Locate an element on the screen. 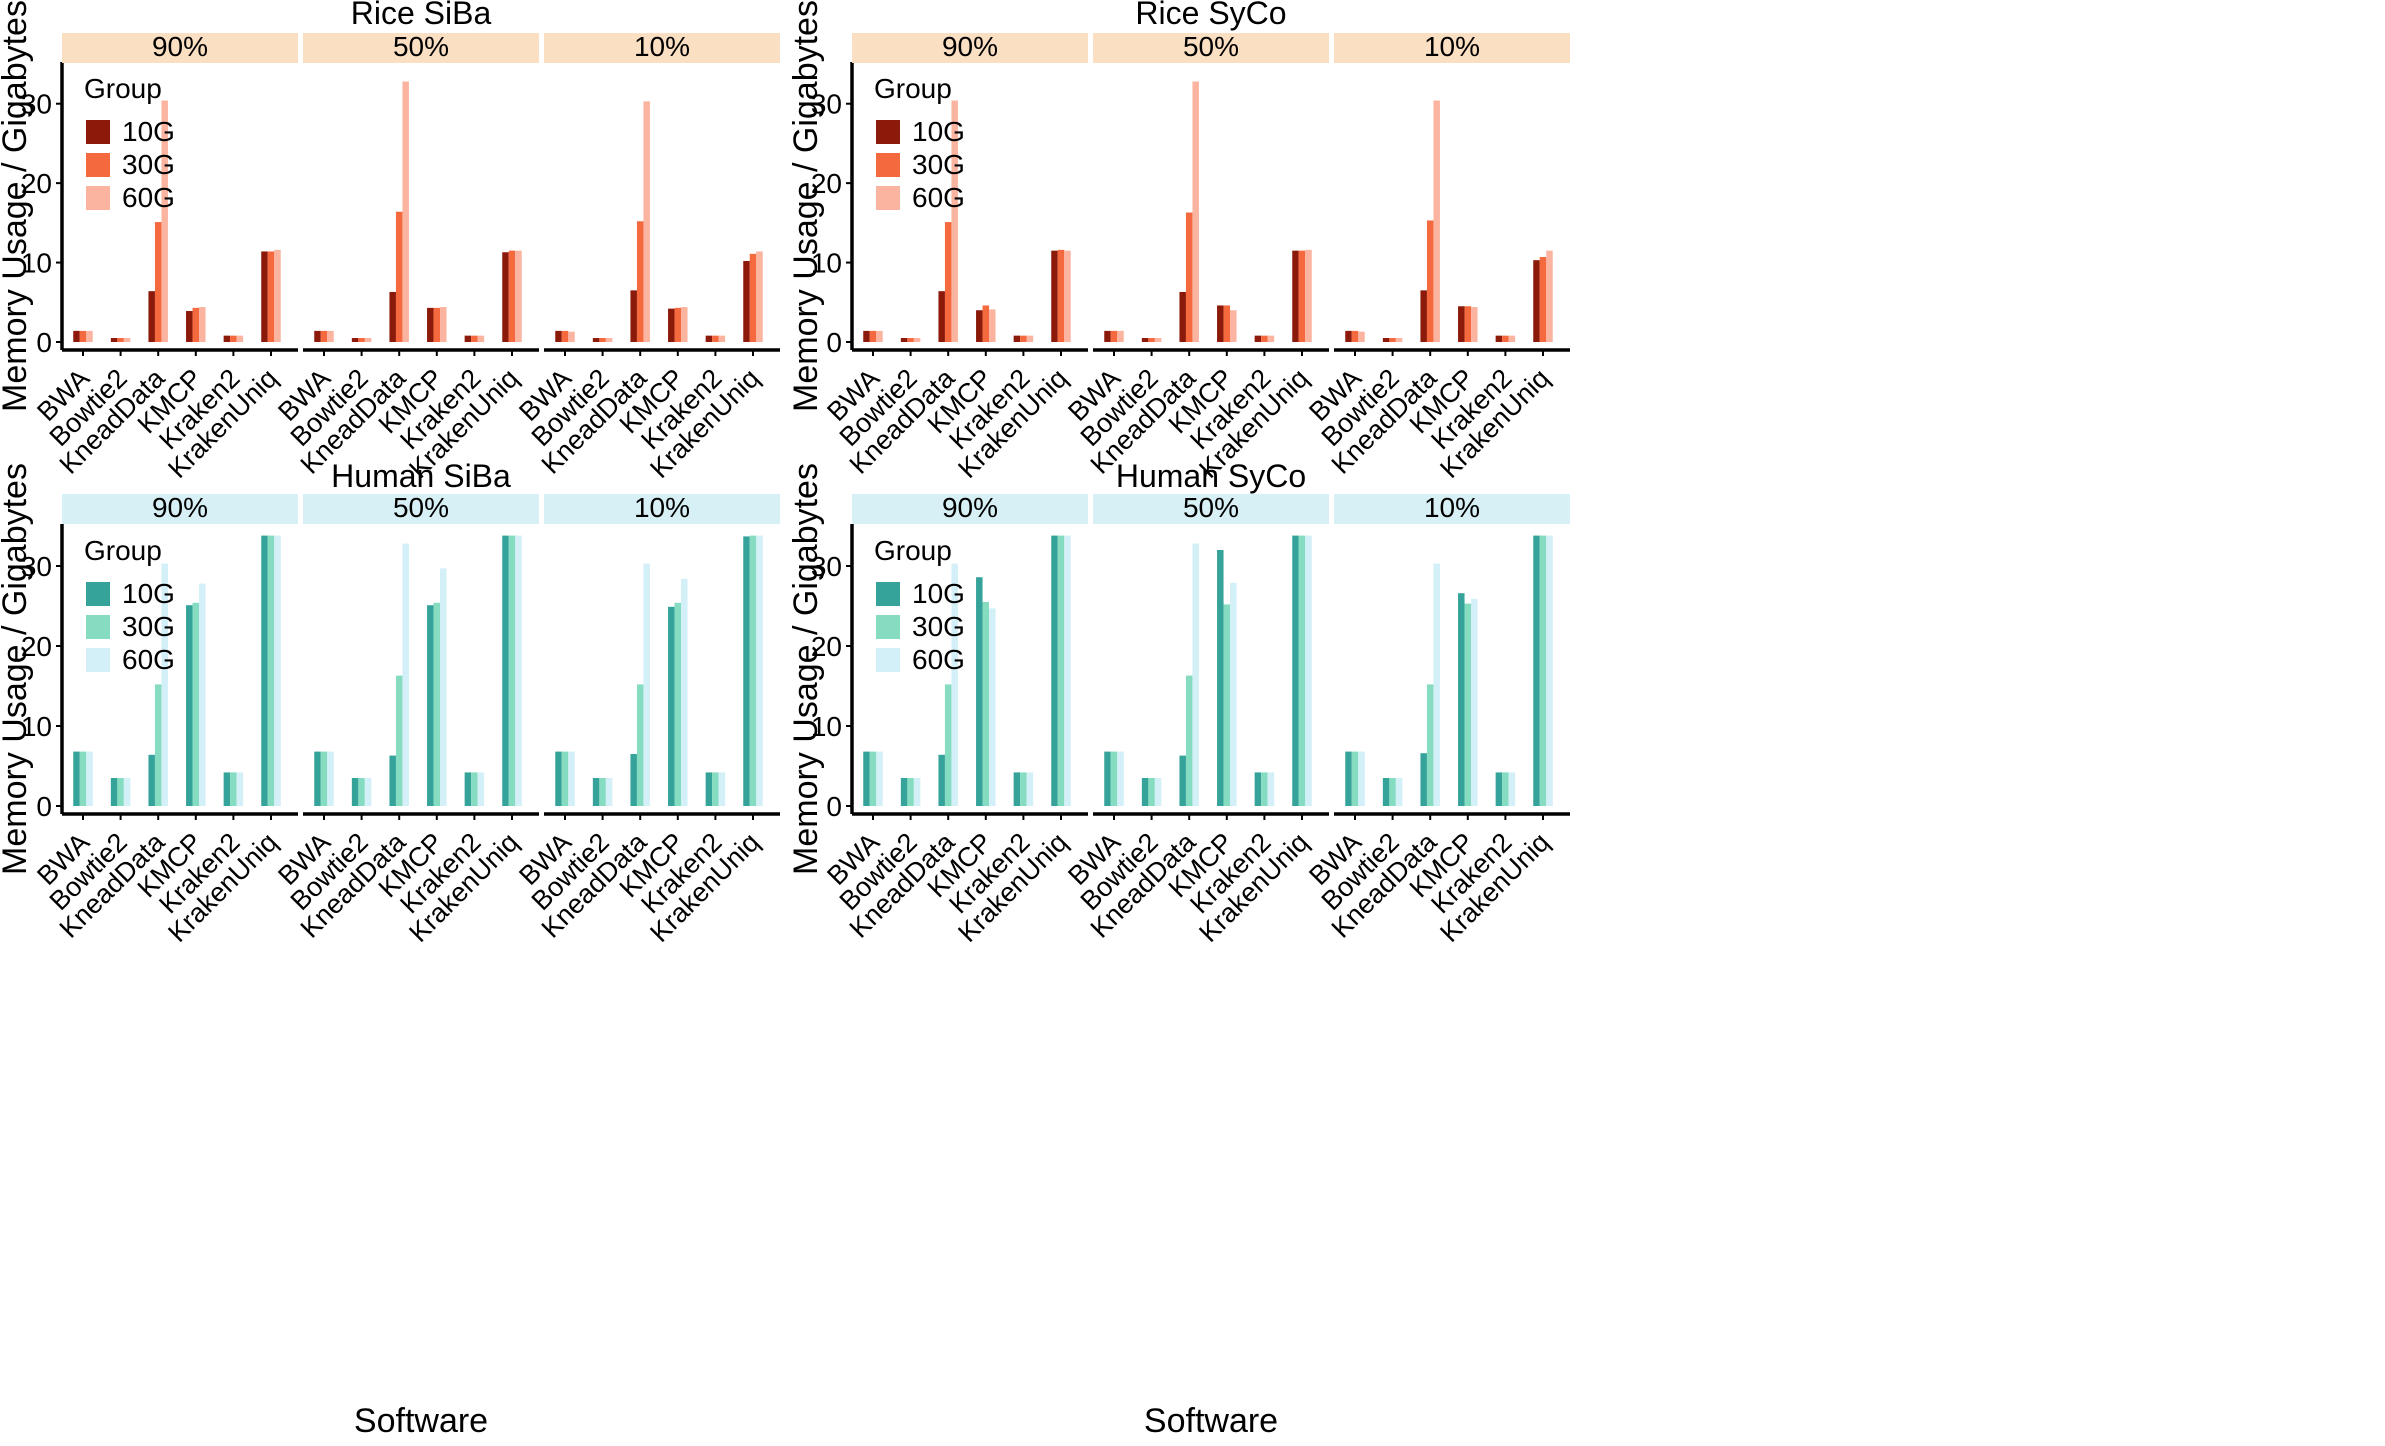  y-axis-label: Memory Usage / Gigabytes is located at coordinates (17, 669).